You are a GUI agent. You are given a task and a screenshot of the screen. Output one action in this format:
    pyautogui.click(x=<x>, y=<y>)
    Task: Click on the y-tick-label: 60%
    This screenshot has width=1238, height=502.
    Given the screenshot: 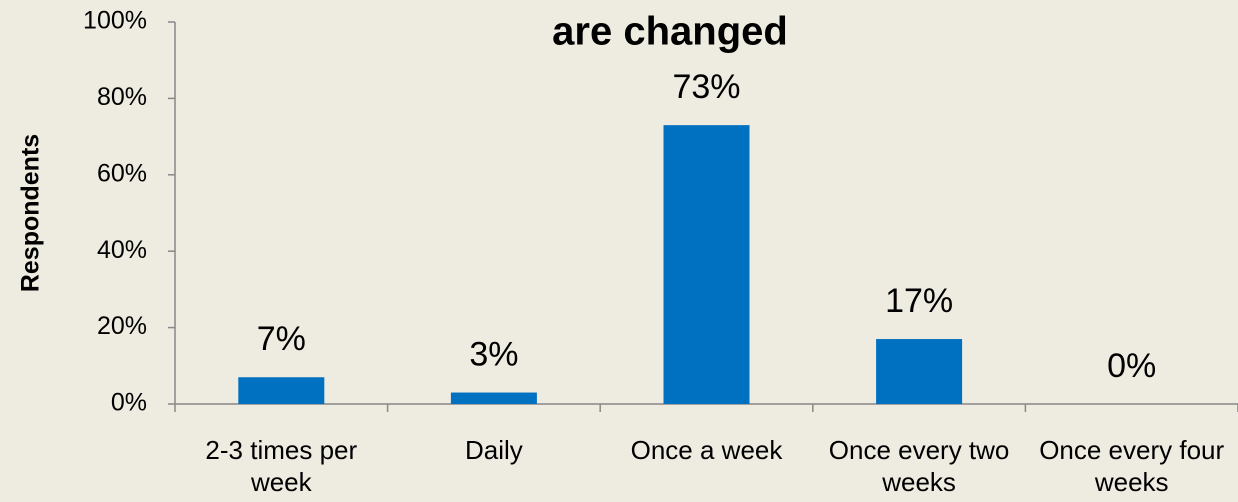 What is the action you would take?
    pyautogui.click(x=122, y=173)
    